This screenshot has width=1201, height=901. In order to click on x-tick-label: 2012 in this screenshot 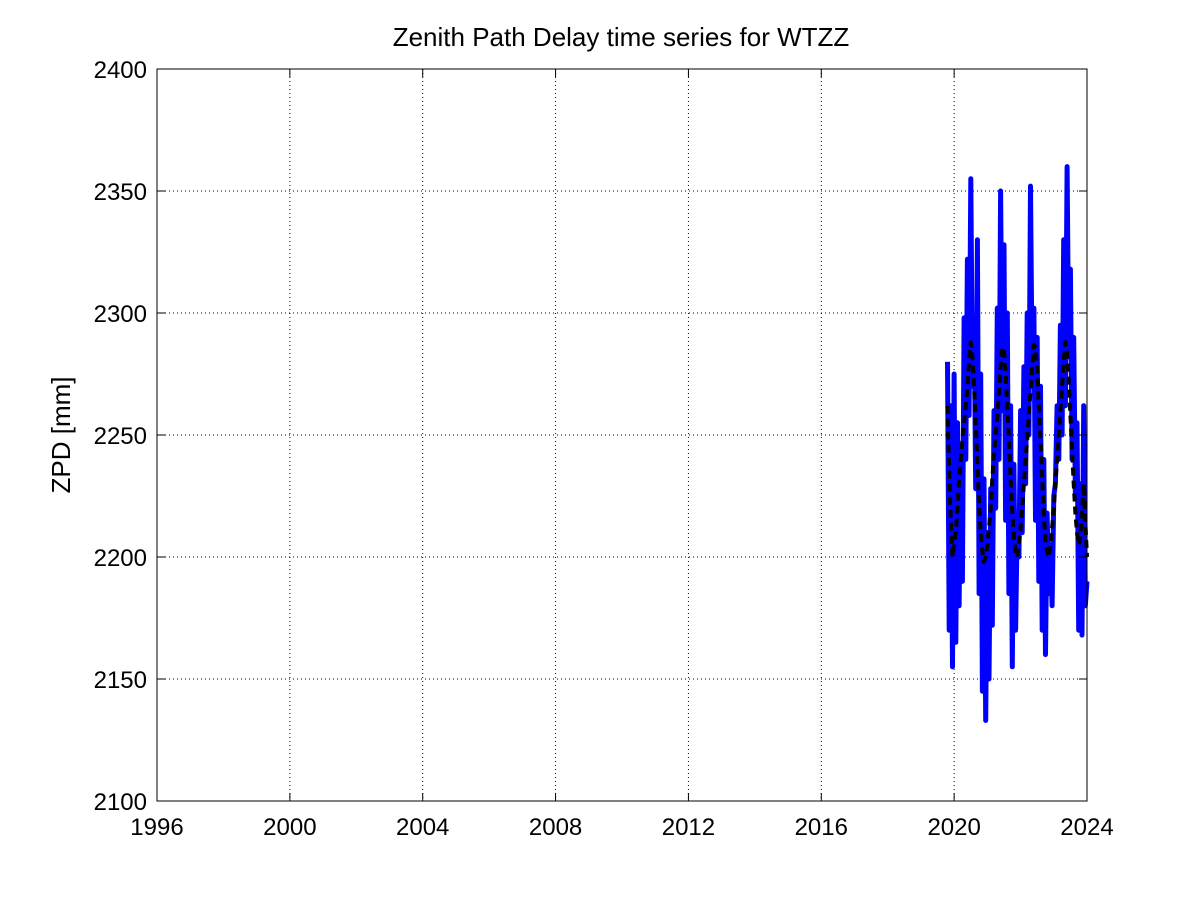, I will do `click(688, 827)`.